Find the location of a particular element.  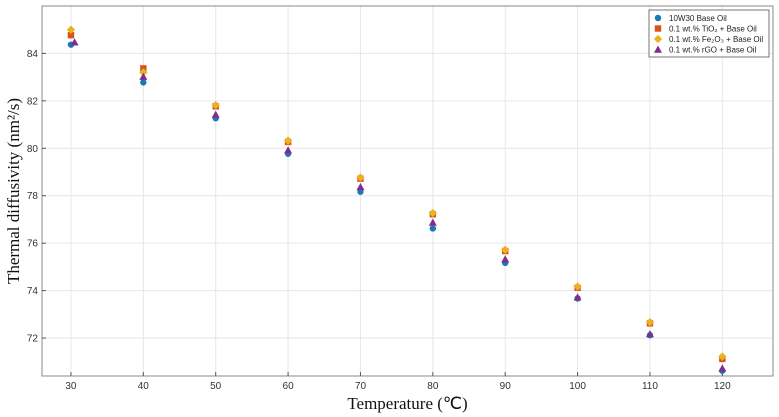

y-tick-label: 76 is located at coordinates (33, 244).